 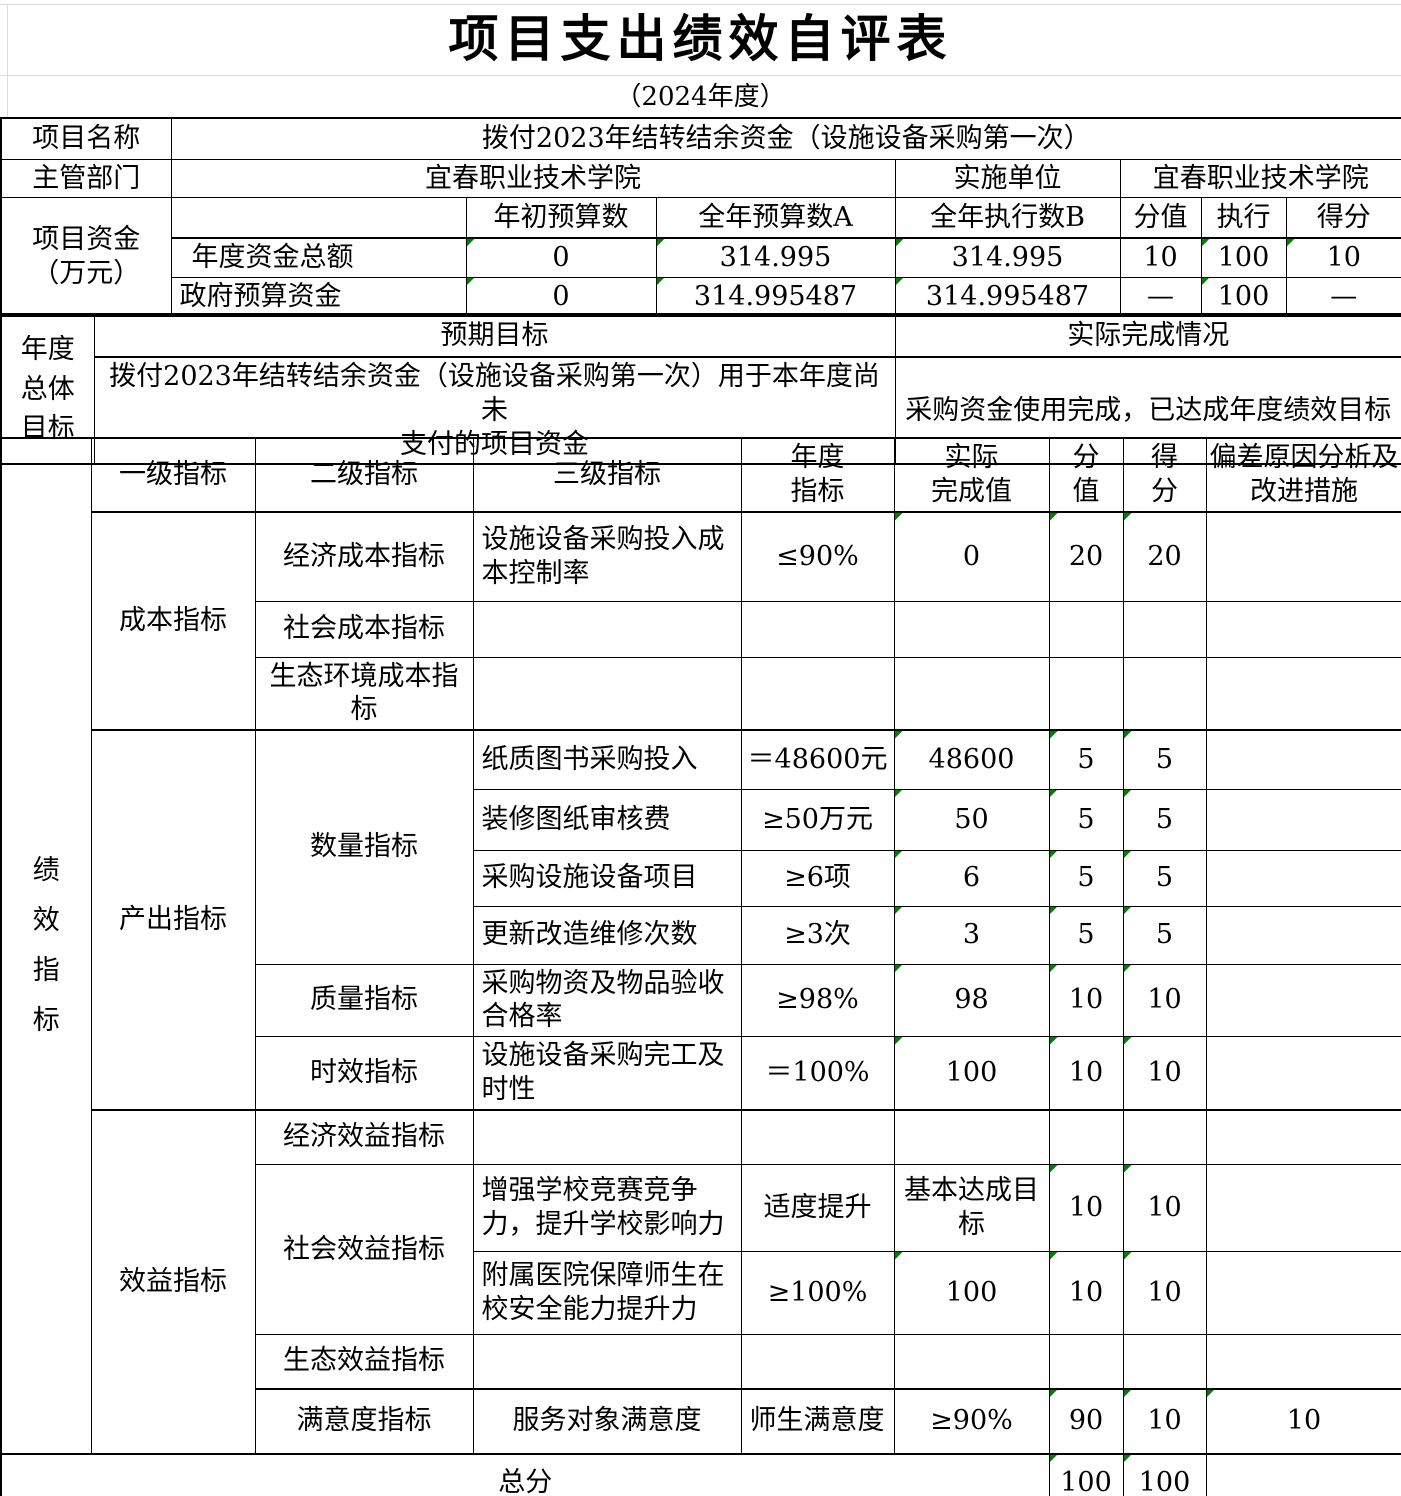 I want to click on funds-col-points: 分值, so click(x=1160, y=218).